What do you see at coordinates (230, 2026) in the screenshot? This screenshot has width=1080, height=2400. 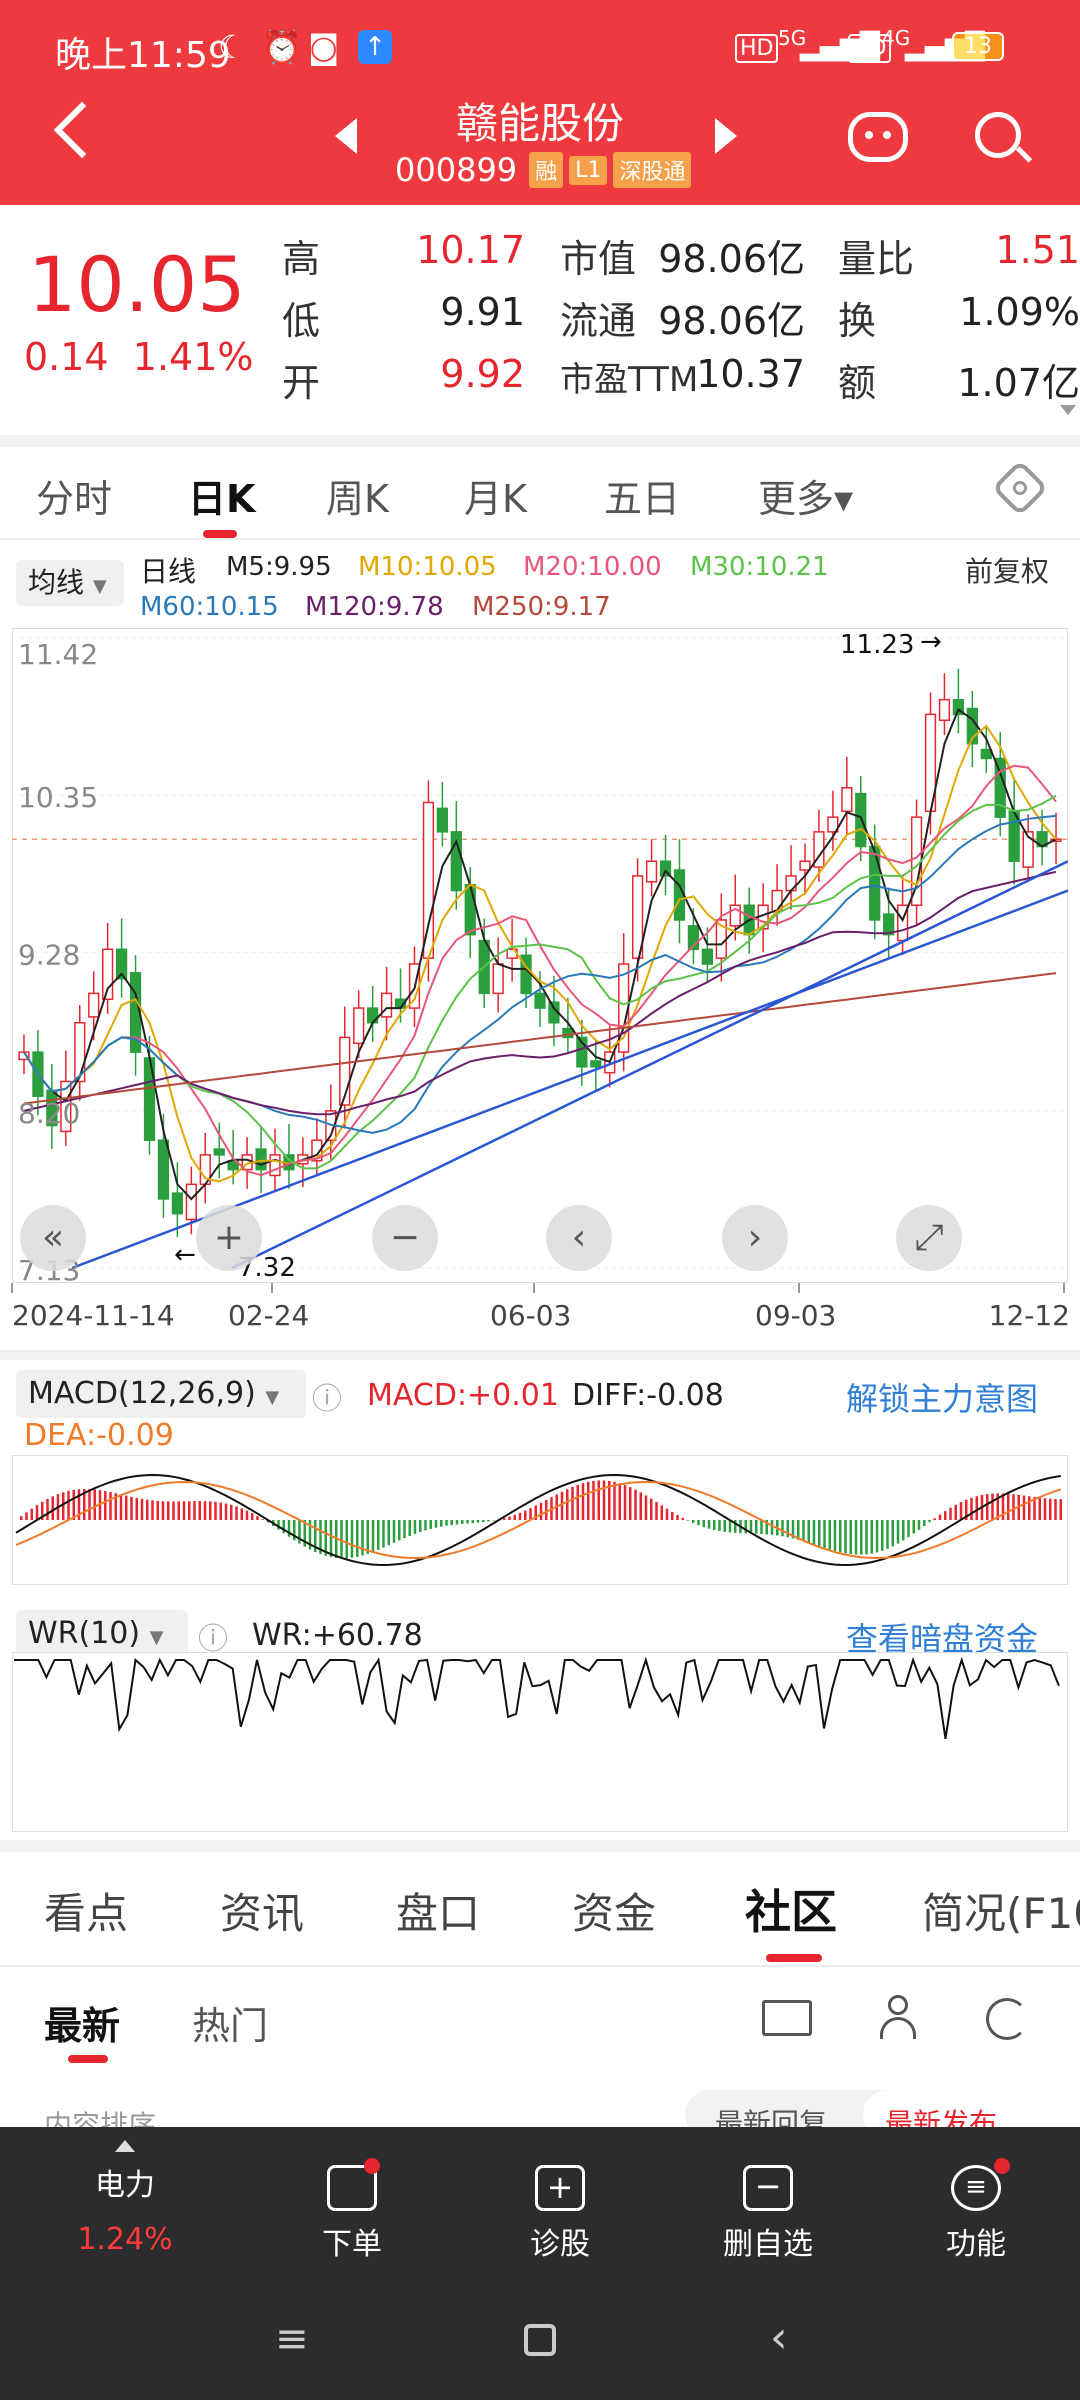 I see `tab-hot: 热门` at bounding box center [230, 2026].